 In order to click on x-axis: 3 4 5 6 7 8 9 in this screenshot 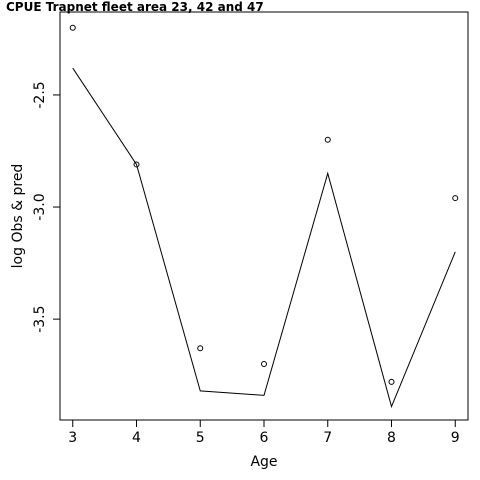, I will do `click(264, 432)`.